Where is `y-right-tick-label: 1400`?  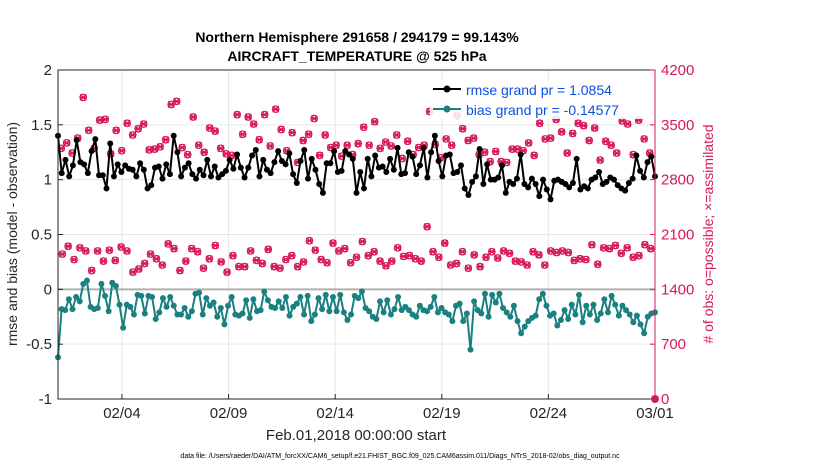
y-right-tick-label: 1400 is located at coordinates (677, 289).